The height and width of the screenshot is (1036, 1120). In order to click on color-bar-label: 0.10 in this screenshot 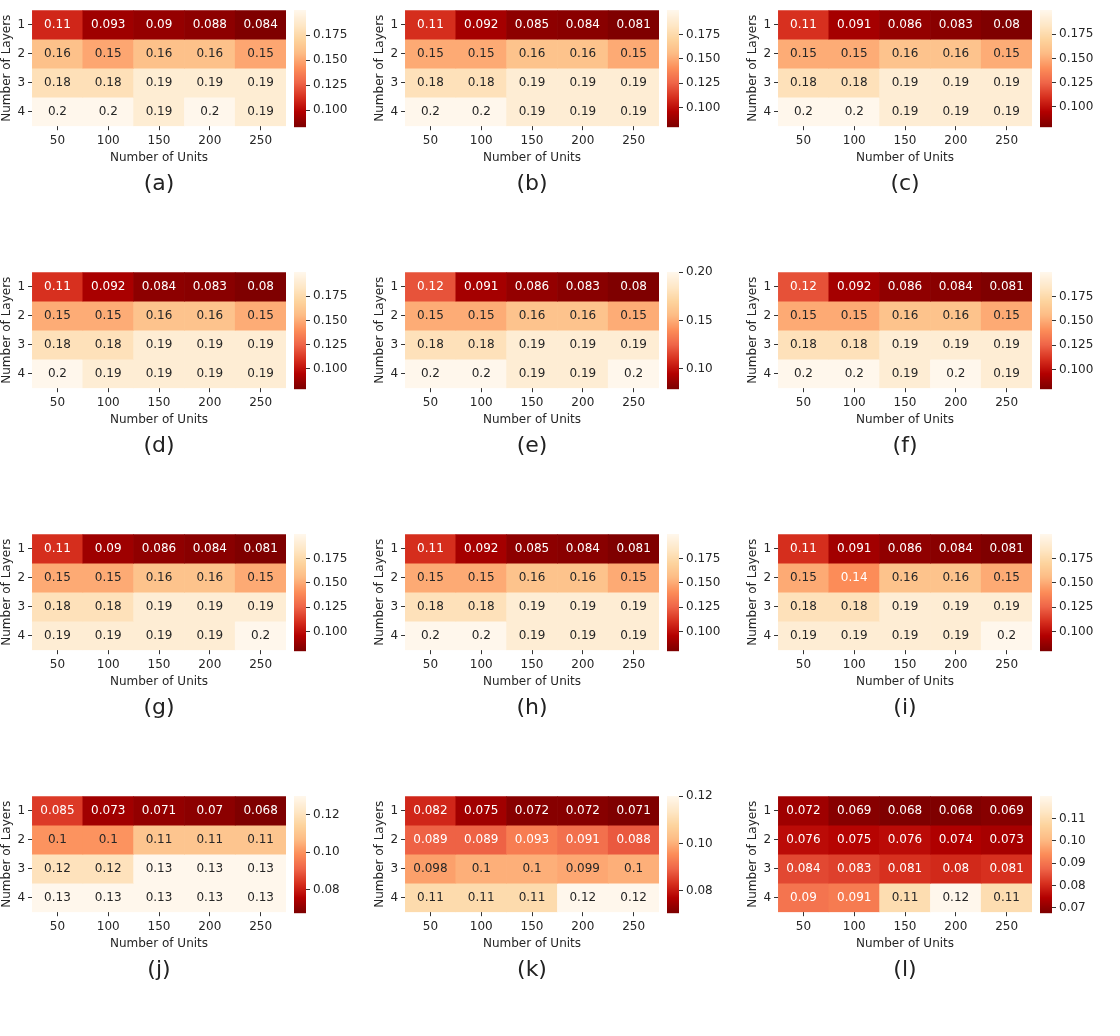, I will do `click(699, 367)`.